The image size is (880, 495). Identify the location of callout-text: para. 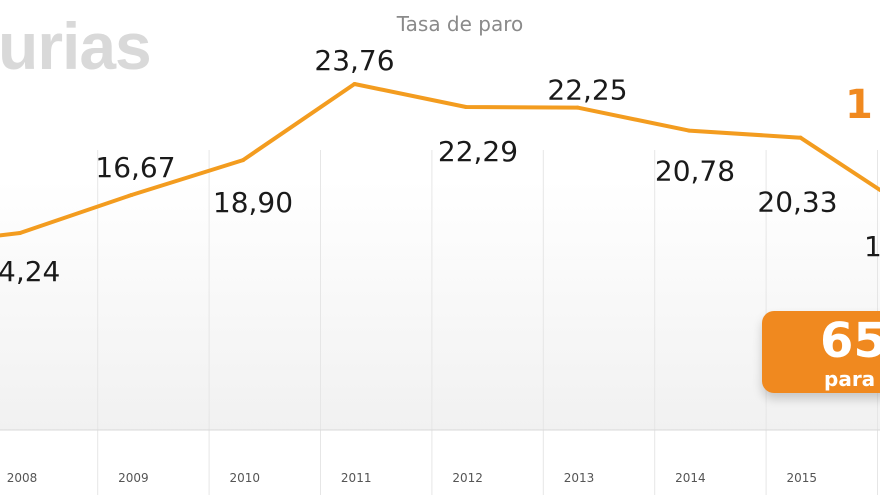
(850, 379).